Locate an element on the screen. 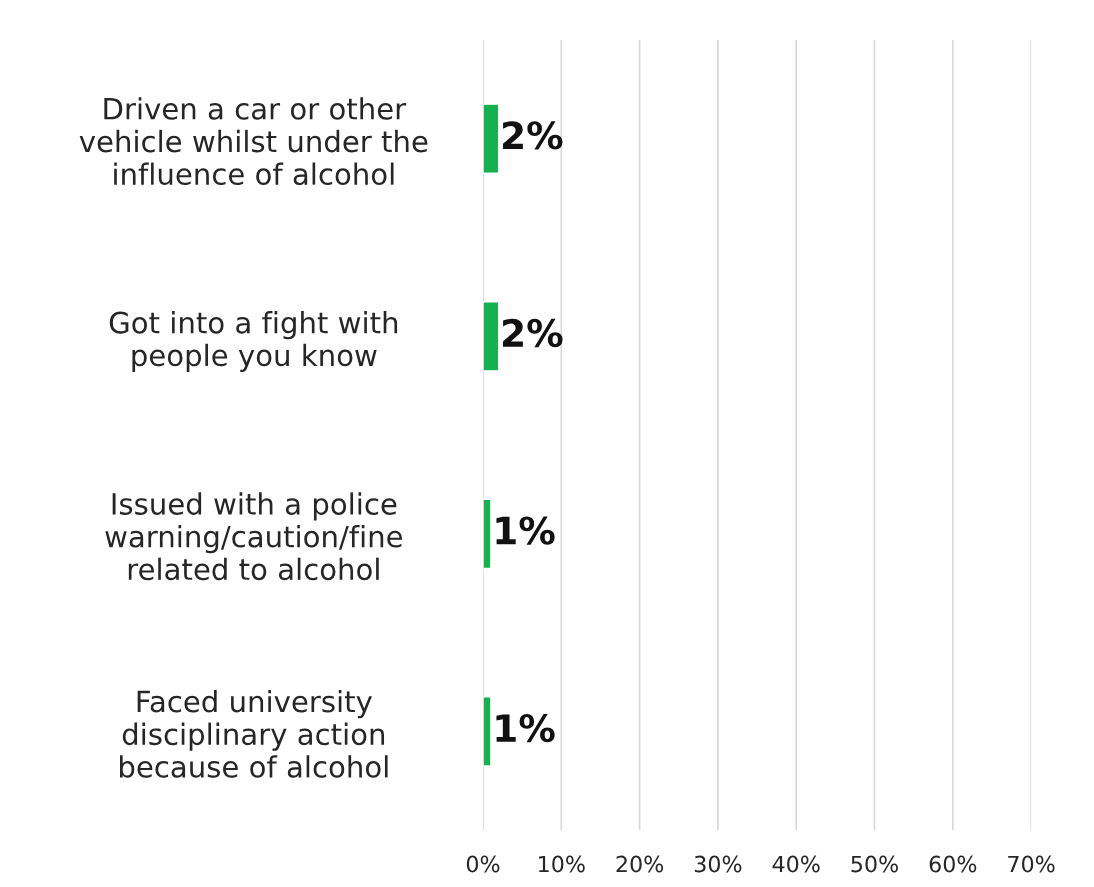 This screenshot has width=1094, height=887. x-tick-label: 40% is located at coordinates (796, 864).